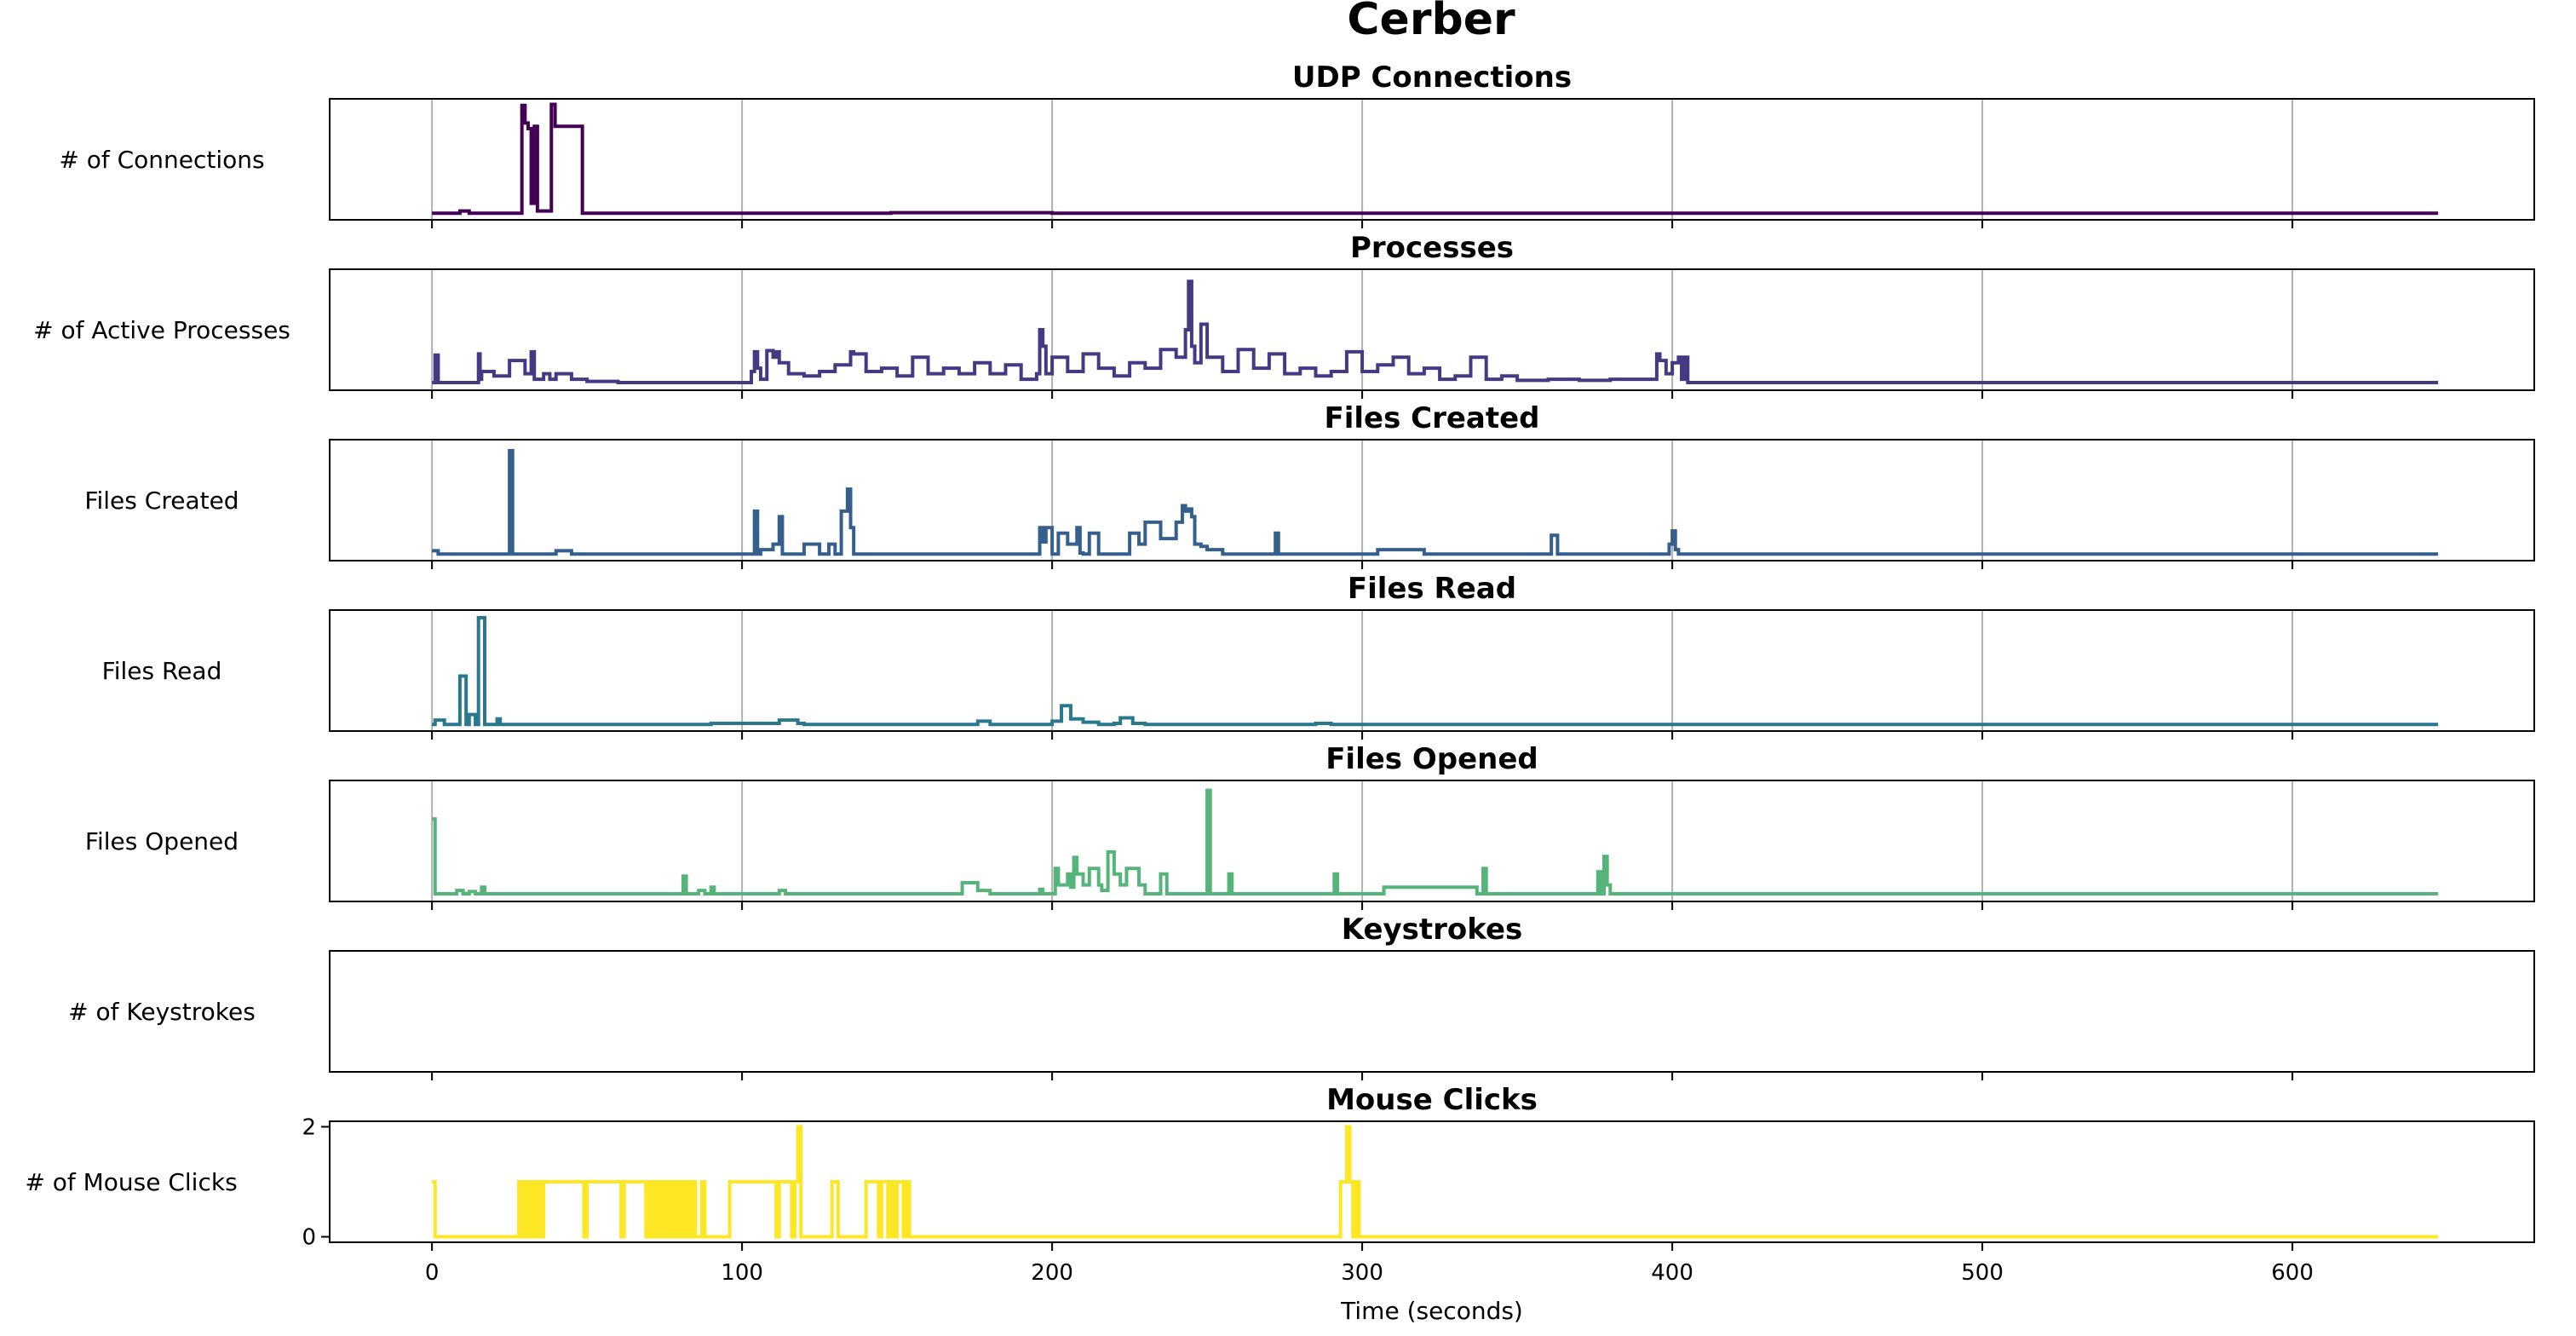 This screenshot has height=1336, width=2576. I want to click on x-tick-label: 300, so click(1362, 1273).